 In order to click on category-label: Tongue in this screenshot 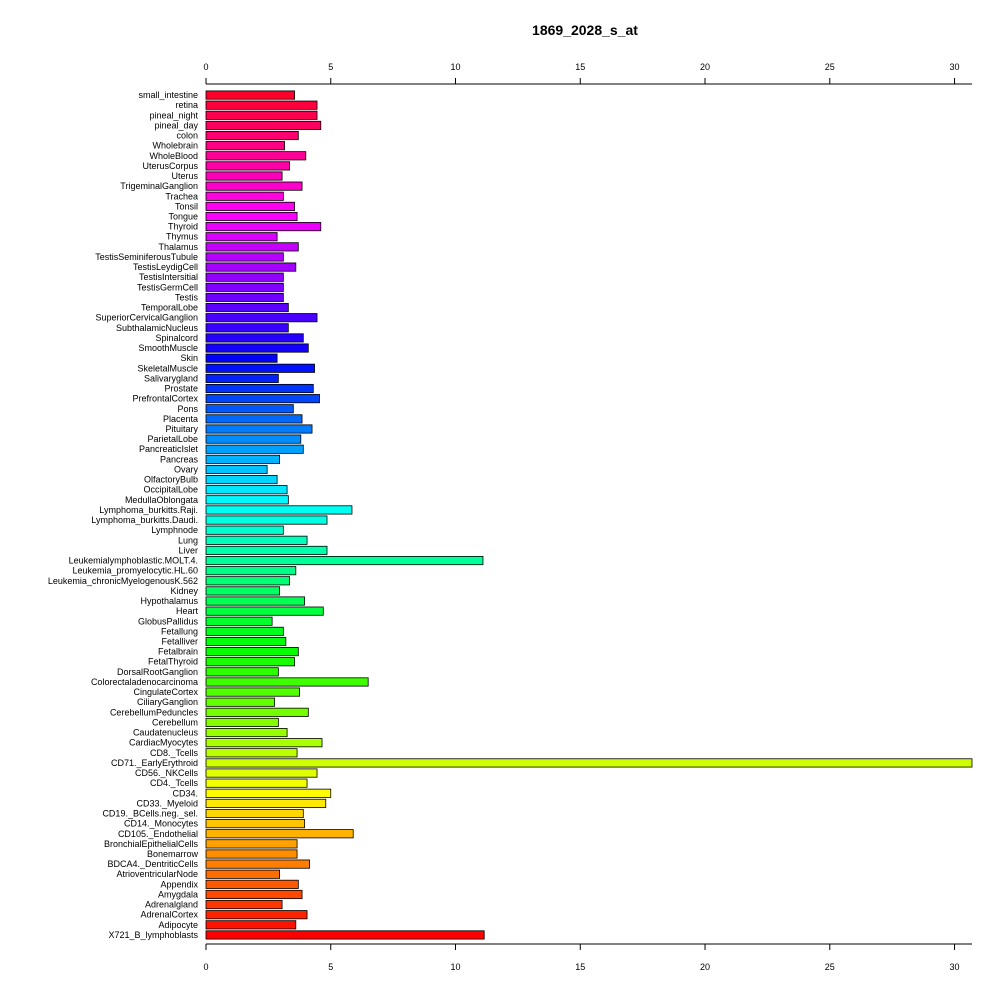, I will do `click(183, 216)`.